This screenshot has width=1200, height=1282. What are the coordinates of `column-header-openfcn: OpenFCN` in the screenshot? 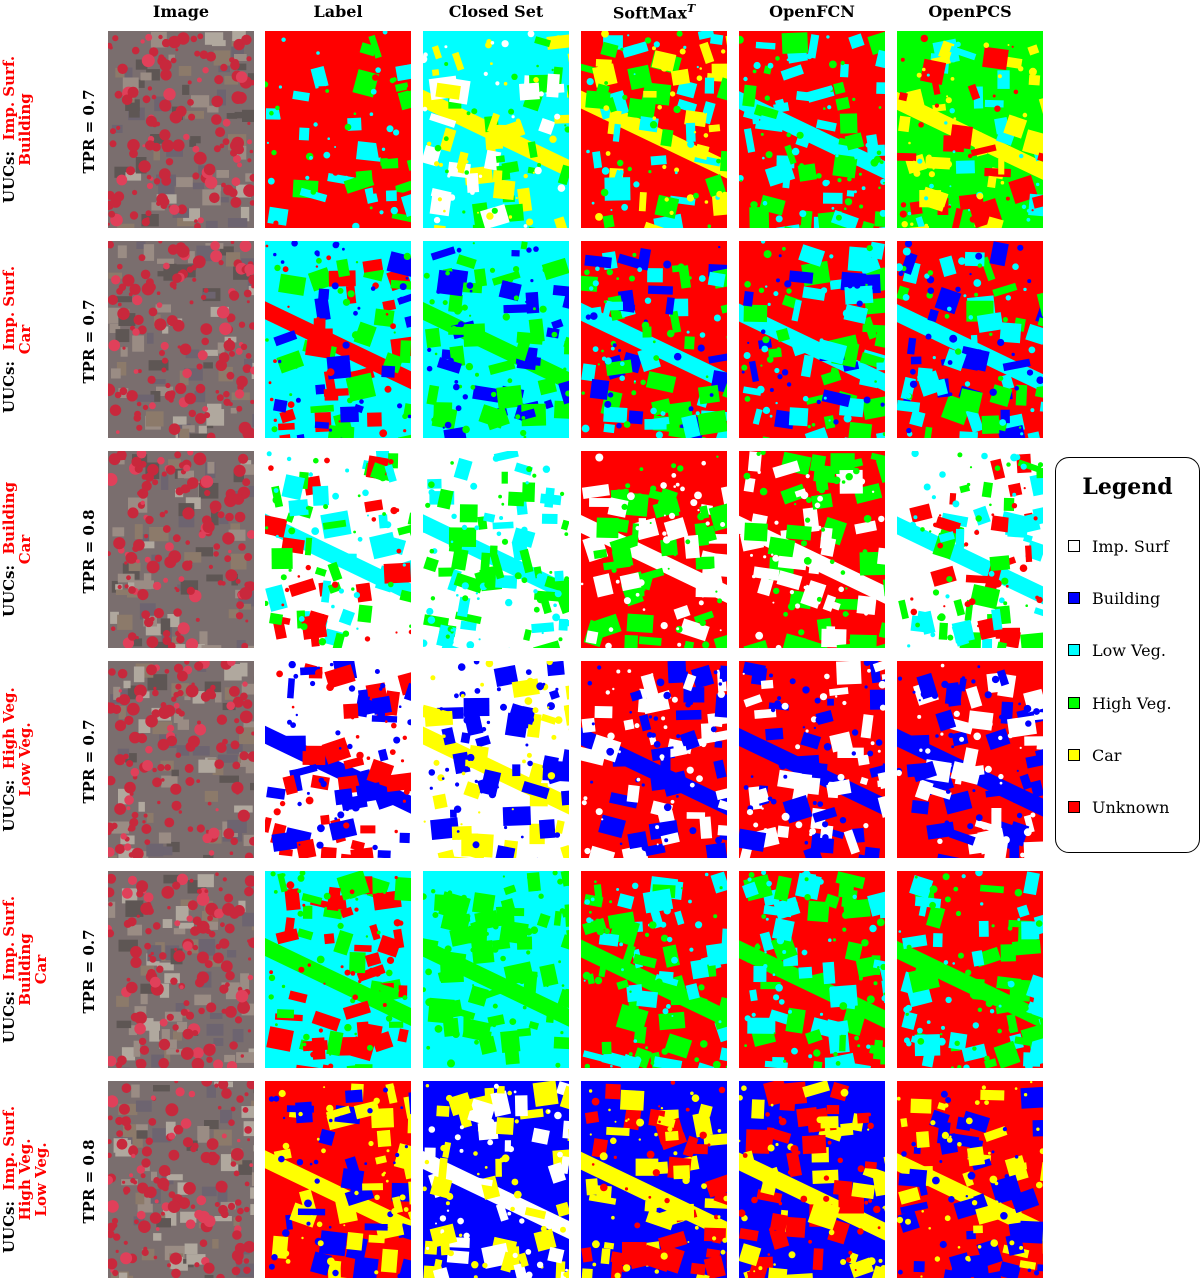 It's located at (812, 13).